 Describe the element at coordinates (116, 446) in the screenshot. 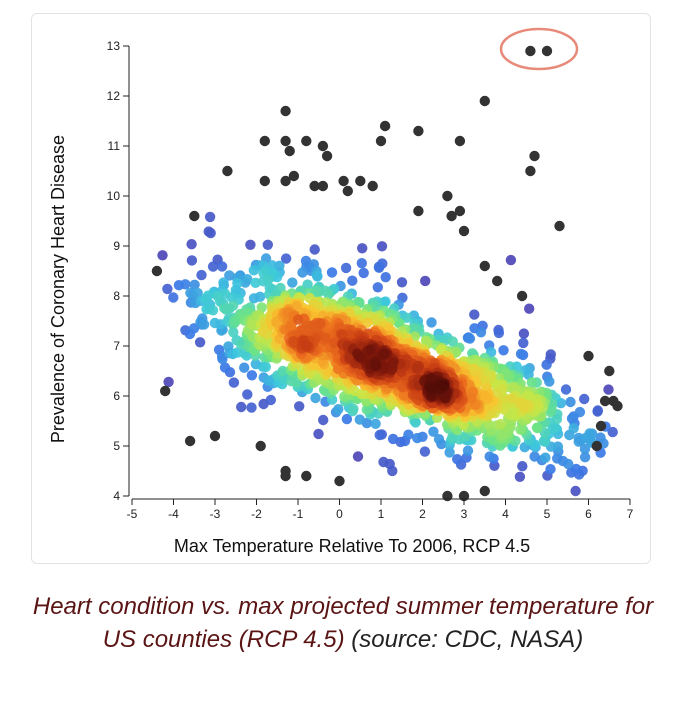

I see `y-tick-label: 5` at that location.